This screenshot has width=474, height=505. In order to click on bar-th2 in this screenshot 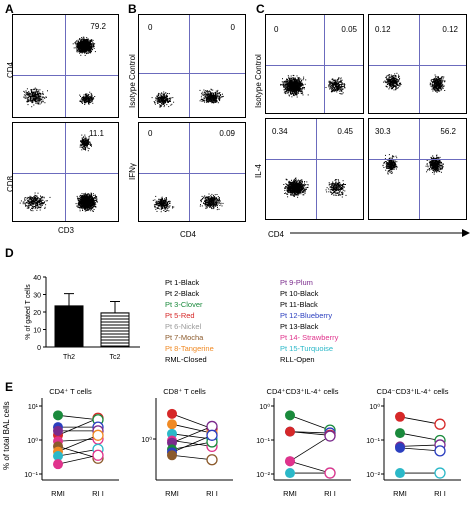, I will do `click(69, 326)`.